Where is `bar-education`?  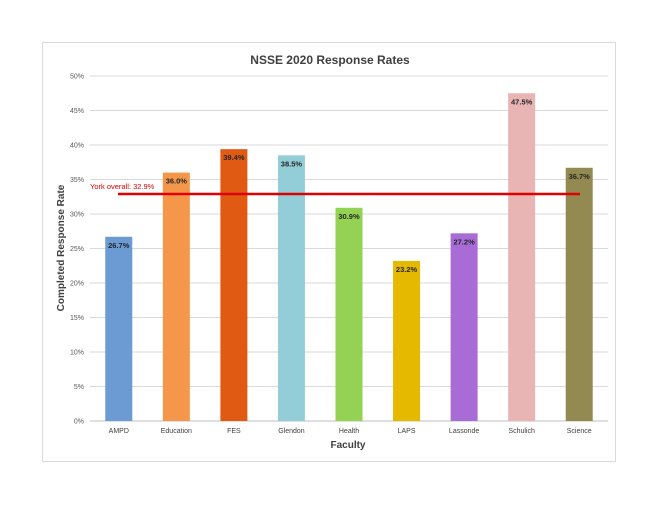 bar-education is located at coordinates (176, 296).